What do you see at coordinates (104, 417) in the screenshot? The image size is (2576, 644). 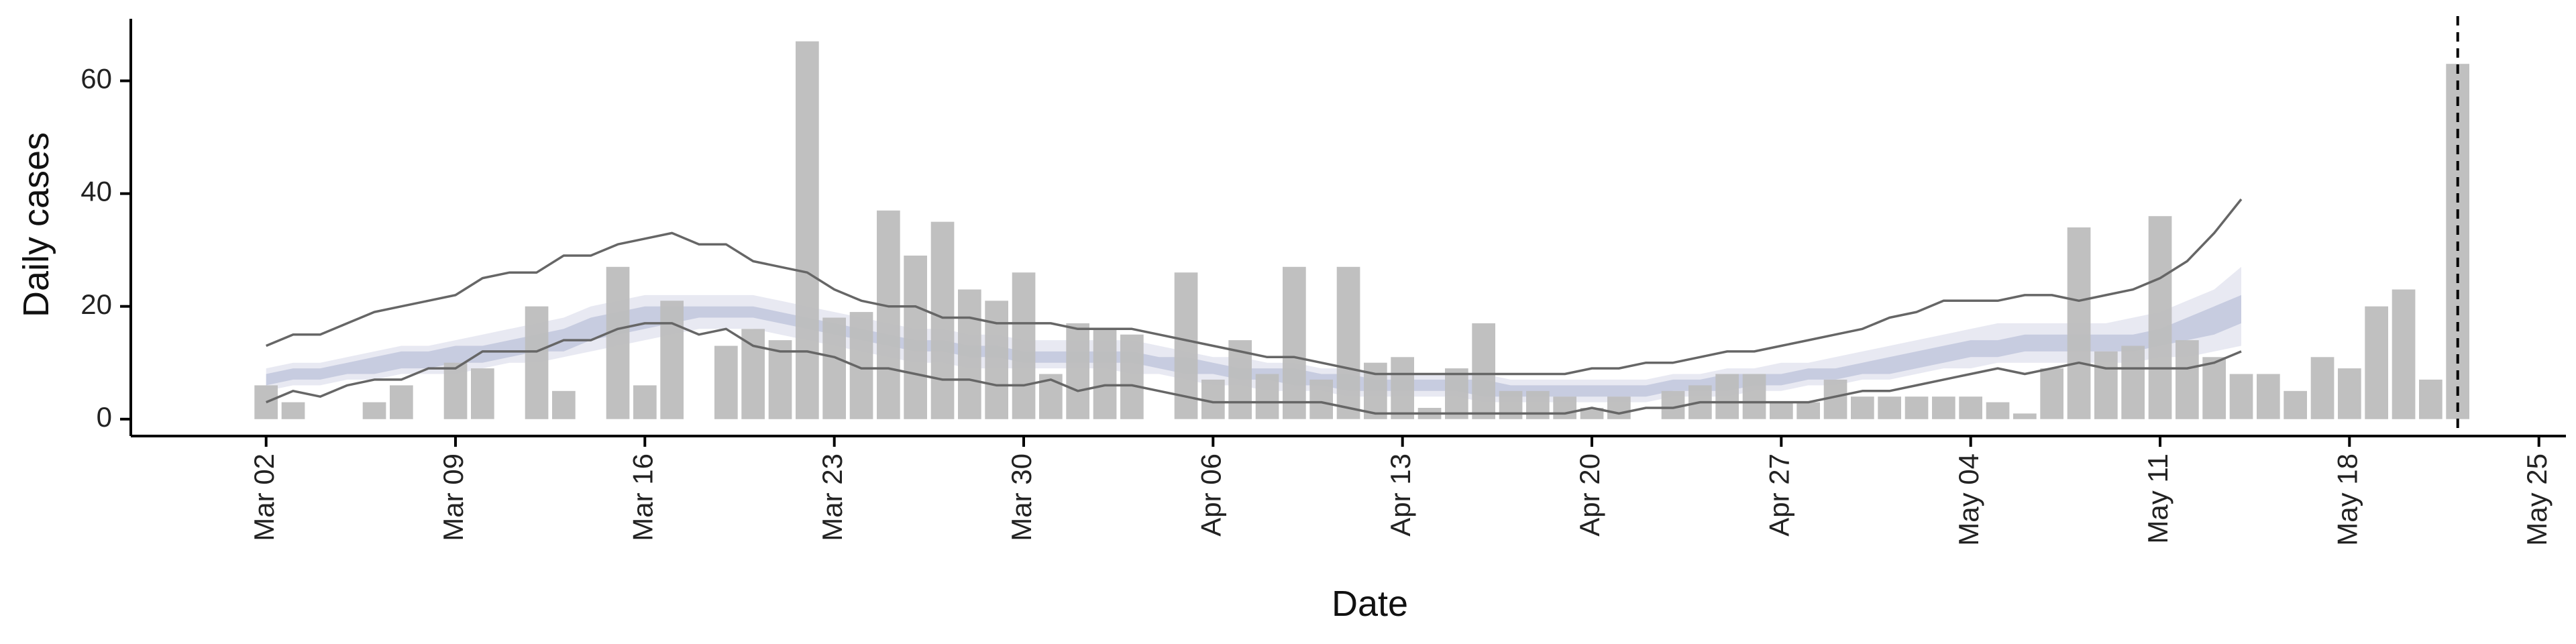 I see `y-tick-label: 0` at bounding box center [104, 417].